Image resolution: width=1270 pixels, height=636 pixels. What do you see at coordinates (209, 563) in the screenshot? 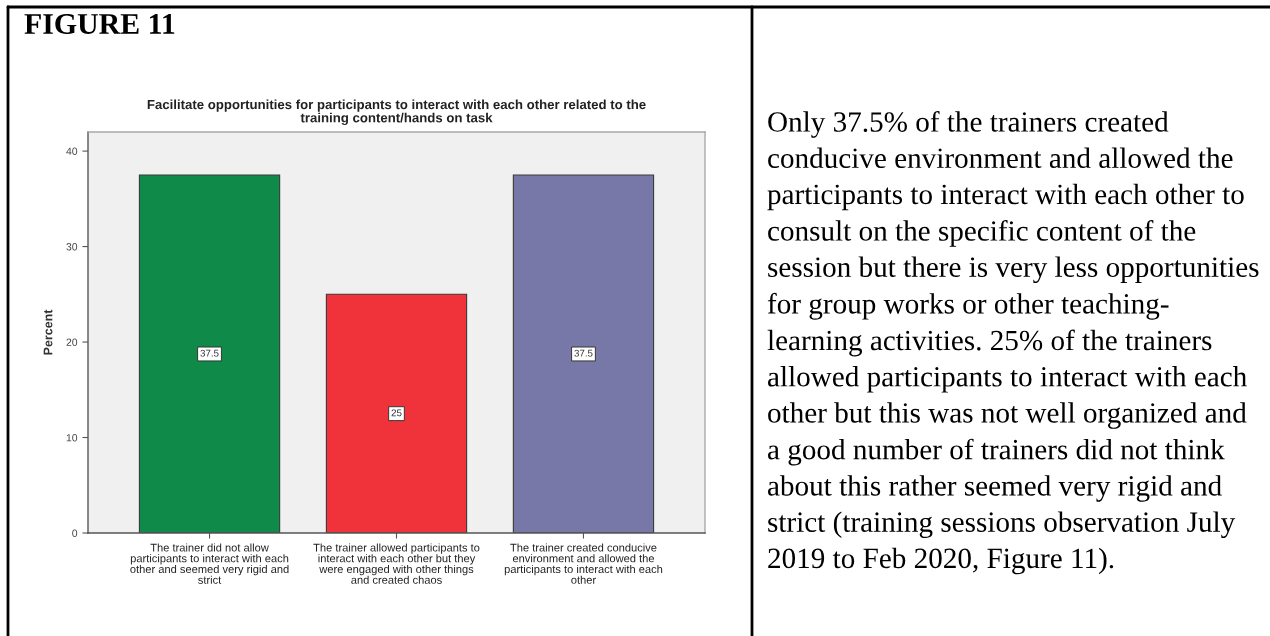
I see `x-tick-label: The trainer did not allow participants to interact with each other and seemed very rigid and strict` at bounding box center [209, 563].